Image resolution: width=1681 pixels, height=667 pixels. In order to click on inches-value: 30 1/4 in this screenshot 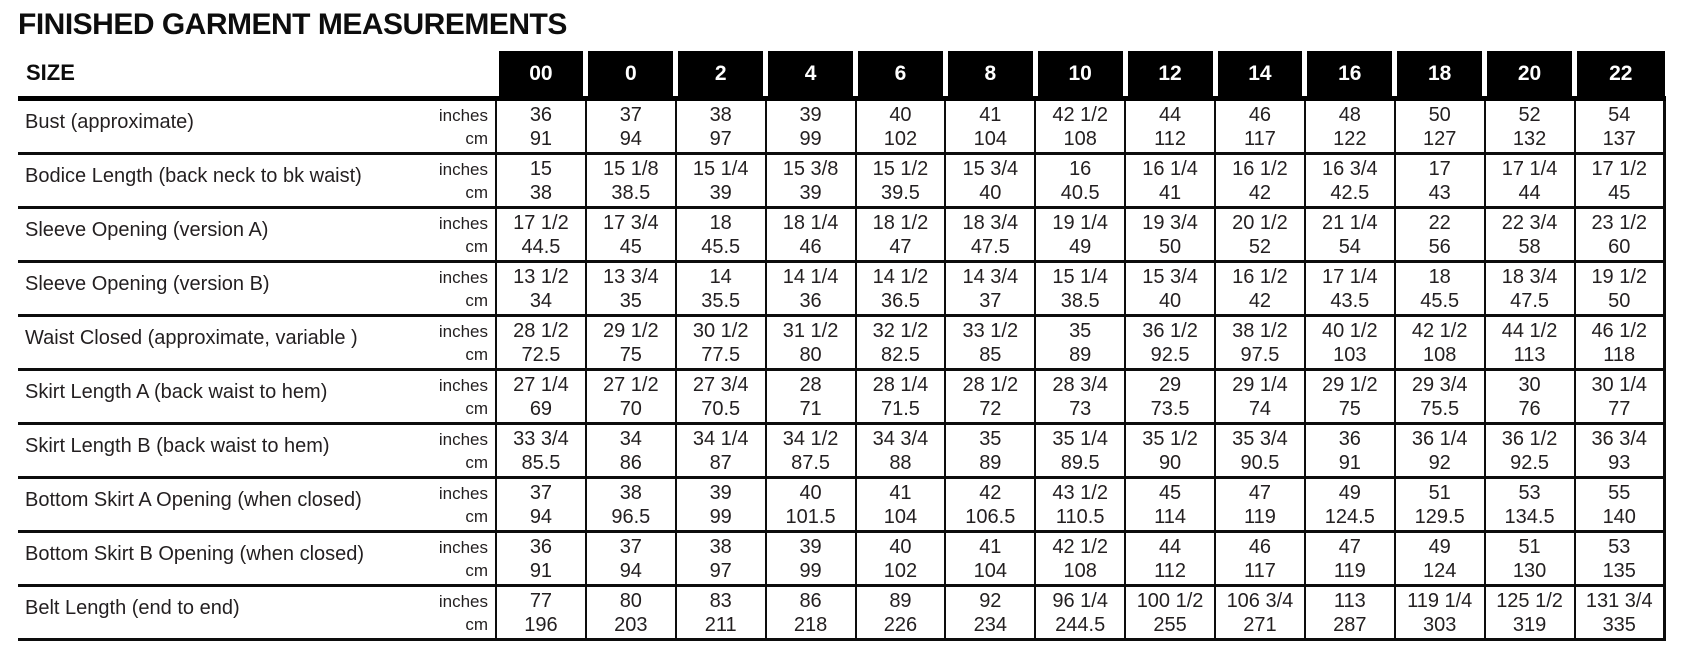, I will do `click(1619, 385)`.